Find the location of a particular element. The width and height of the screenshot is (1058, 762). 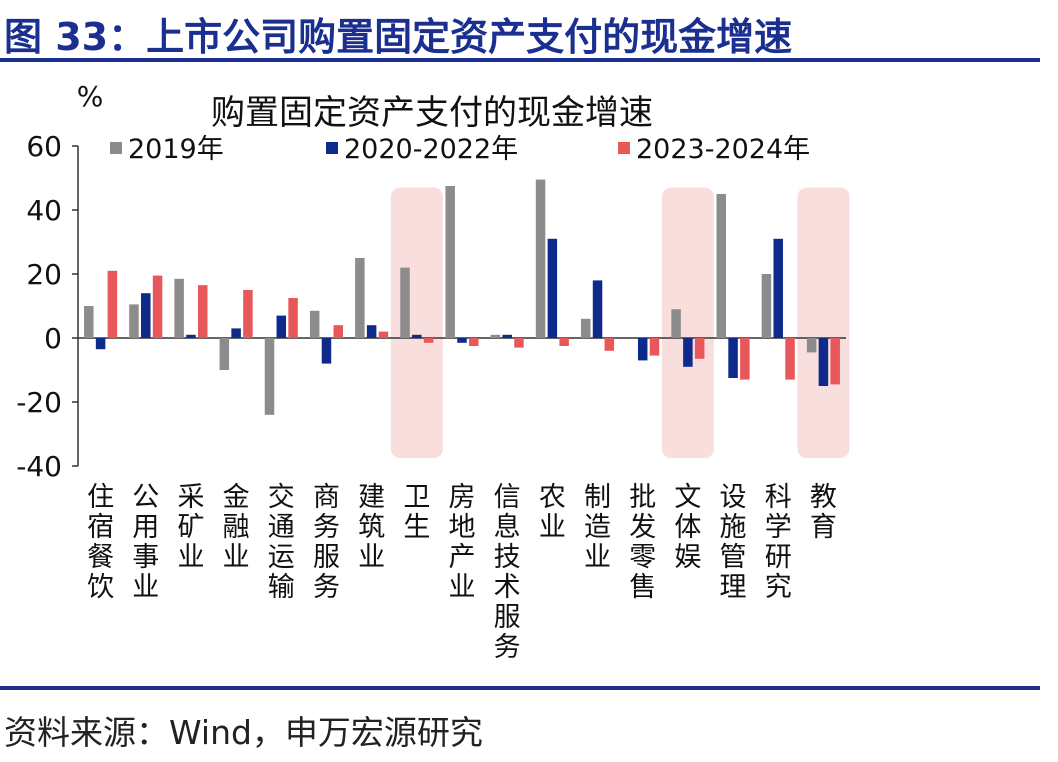

x-category-char: 房 is located at coordinates (462, 497).